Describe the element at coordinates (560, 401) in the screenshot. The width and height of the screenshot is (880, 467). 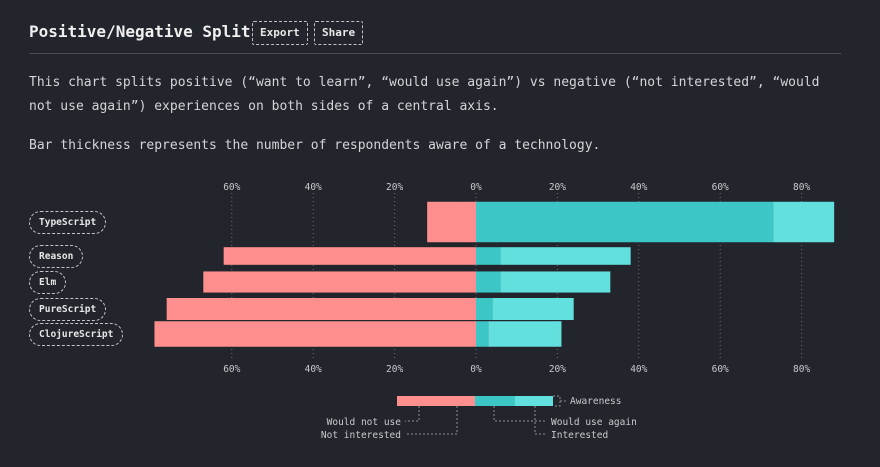
I see `legend-leader-awareness` at that location.